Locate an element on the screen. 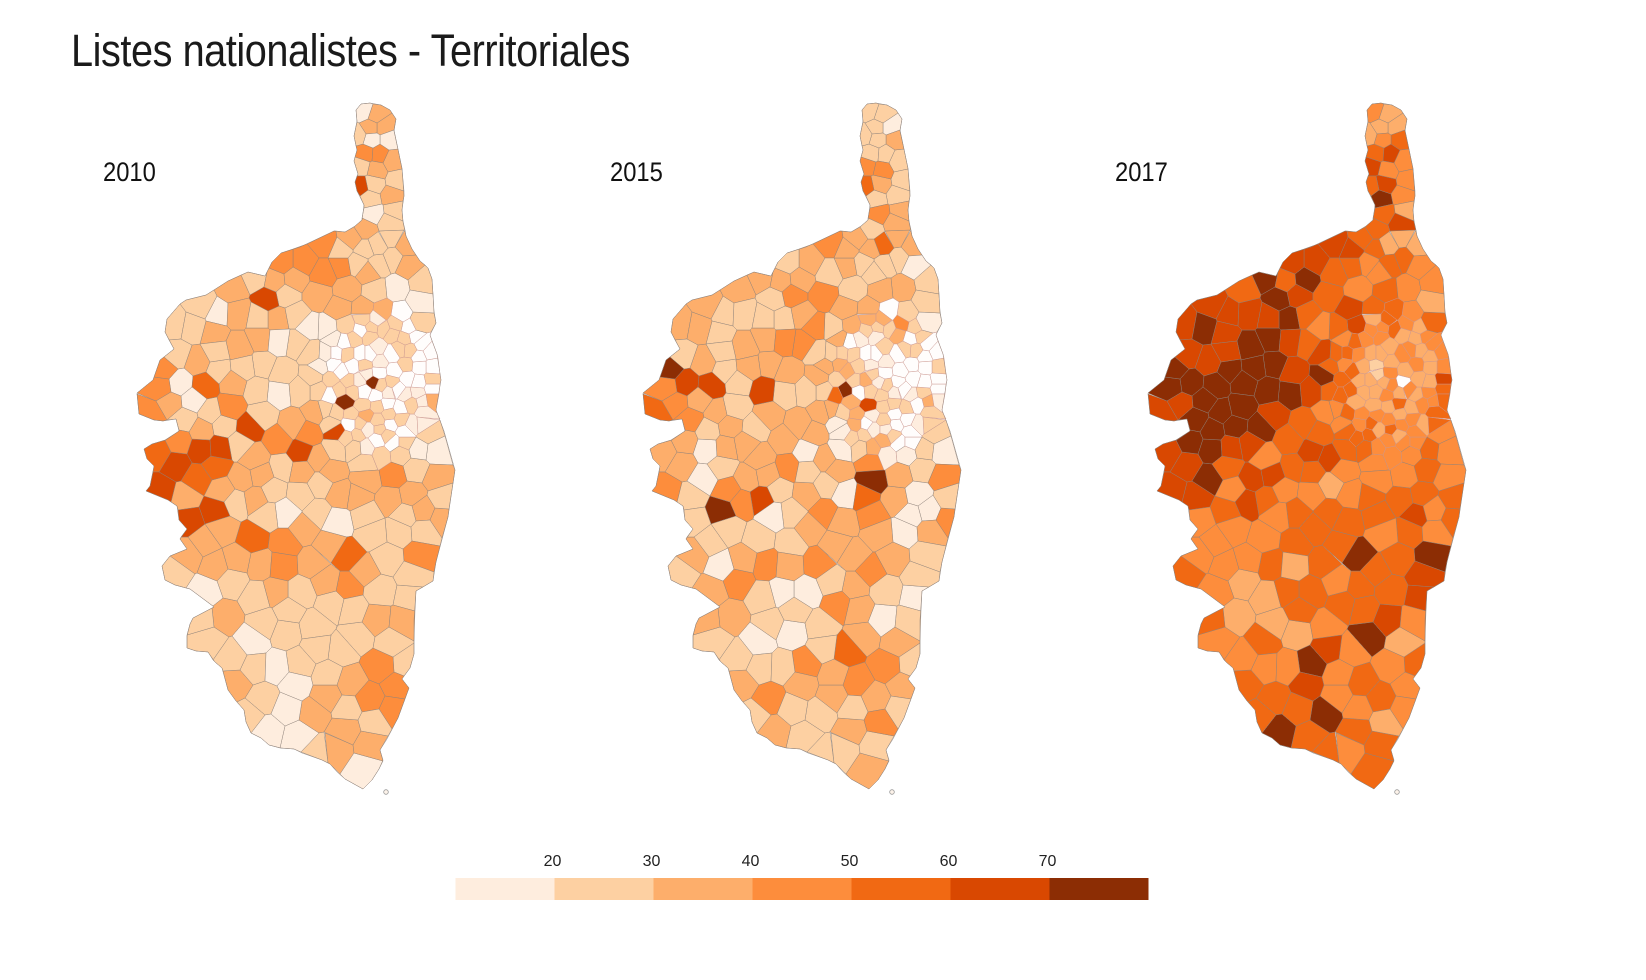 Image resolution: width=1646 pixels, height=980 pixels. svg-text: 20 is located at coordinates (553, 861).